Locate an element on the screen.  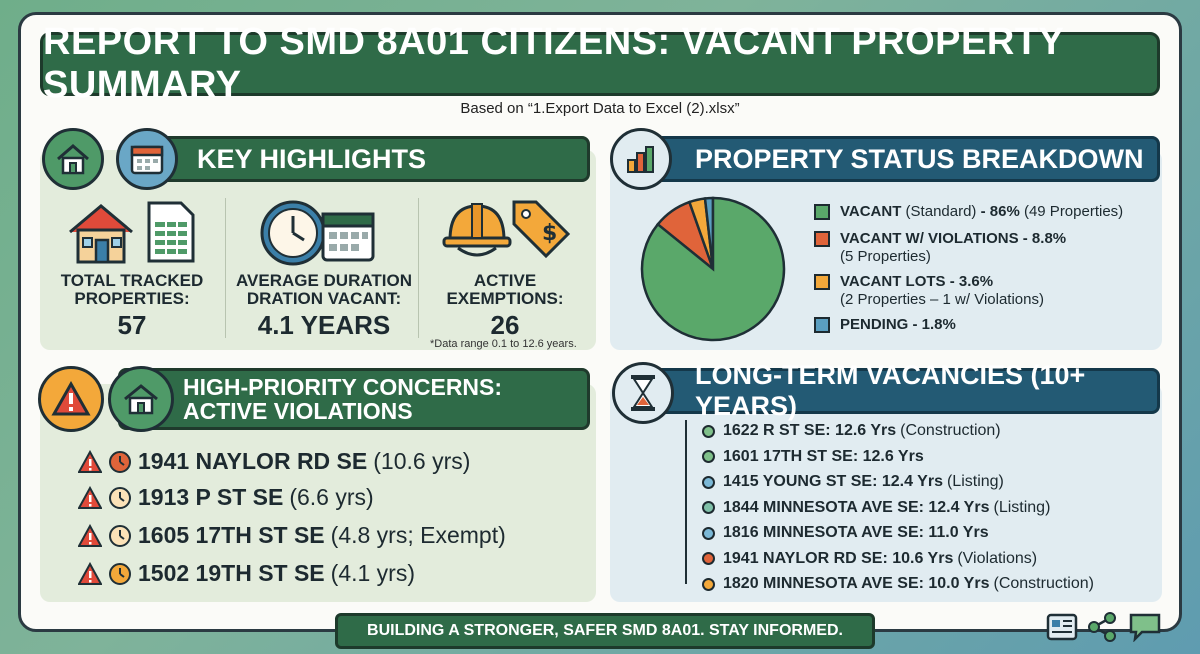
concern-address: 1941 NAYLOR RD SE is located at coordinates (253, 461).